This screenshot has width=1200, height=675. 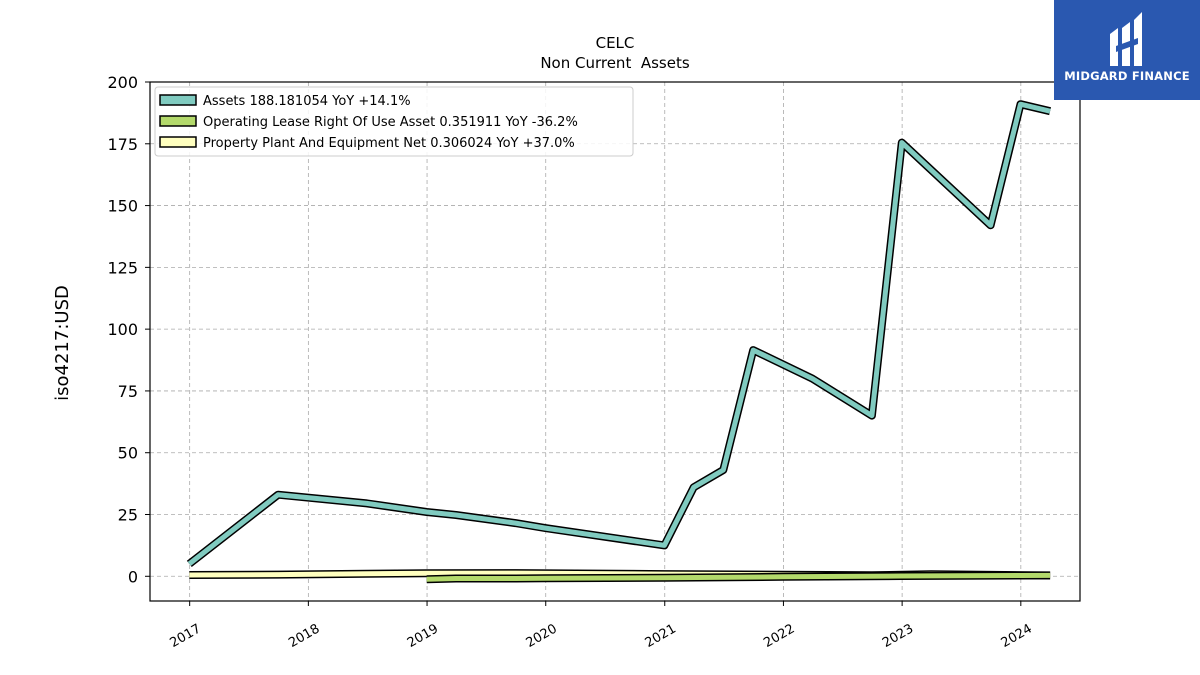 What do you see at coordinates (304, 636) in the screenshot?
I see `x-tick-label: 2018` at bounding box center [304, 636].